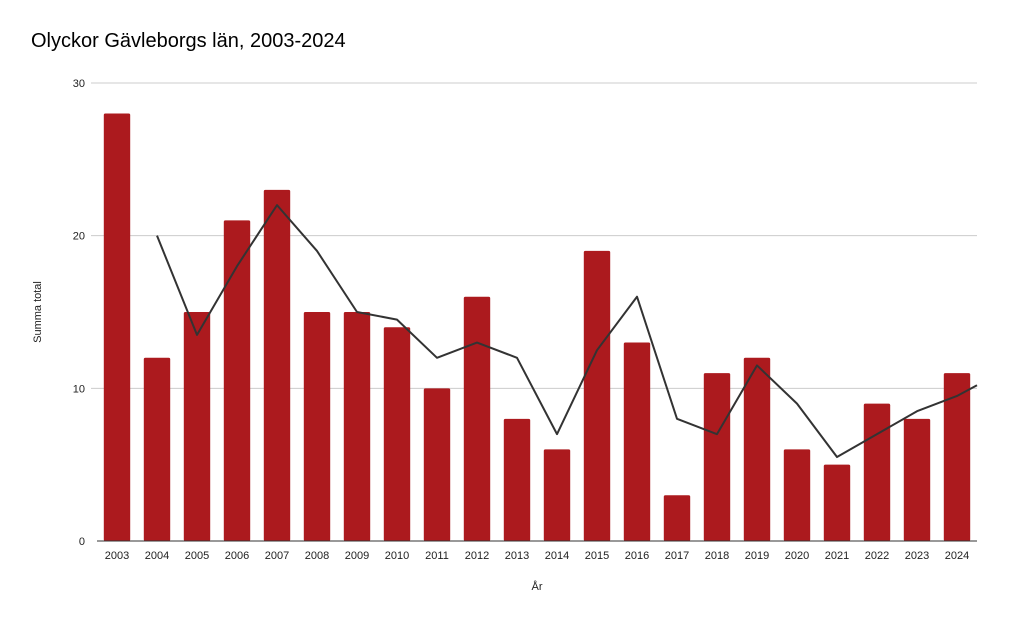 This screenshot has width=1009, height=625. Describe the element at coordinates (38, 312) in the screenshot. I see `y-axis-label: Summa total` at that location.